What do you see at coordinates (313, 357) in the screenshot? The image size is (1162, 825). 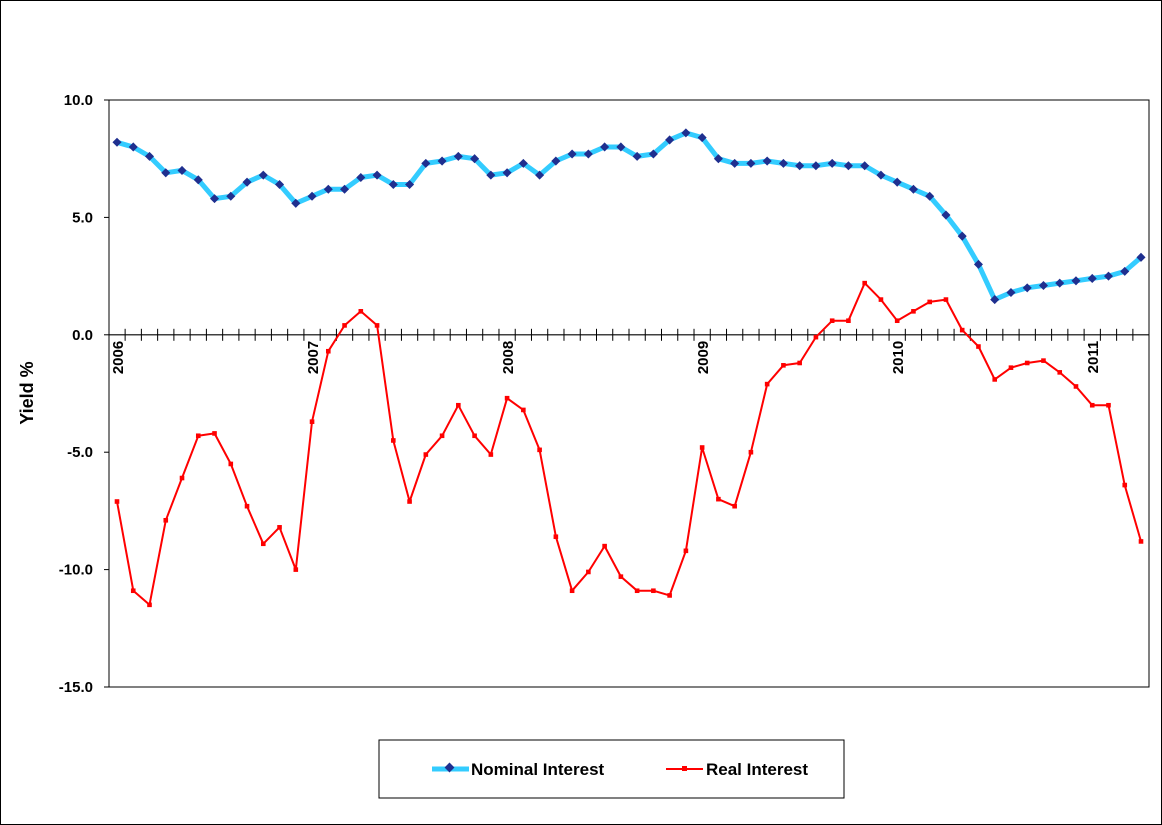 I see `x-year-label: 2007` at bounding box center [313, 357].